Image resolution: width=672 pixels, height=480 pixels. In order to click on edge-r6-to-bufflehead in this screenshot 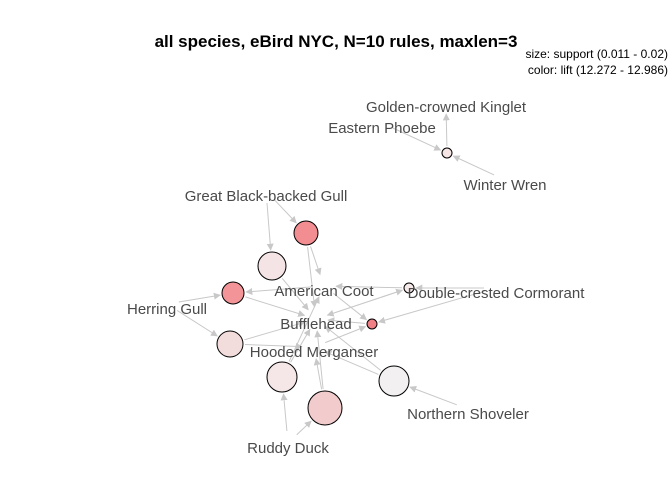, I will do `click(275, 330)`.